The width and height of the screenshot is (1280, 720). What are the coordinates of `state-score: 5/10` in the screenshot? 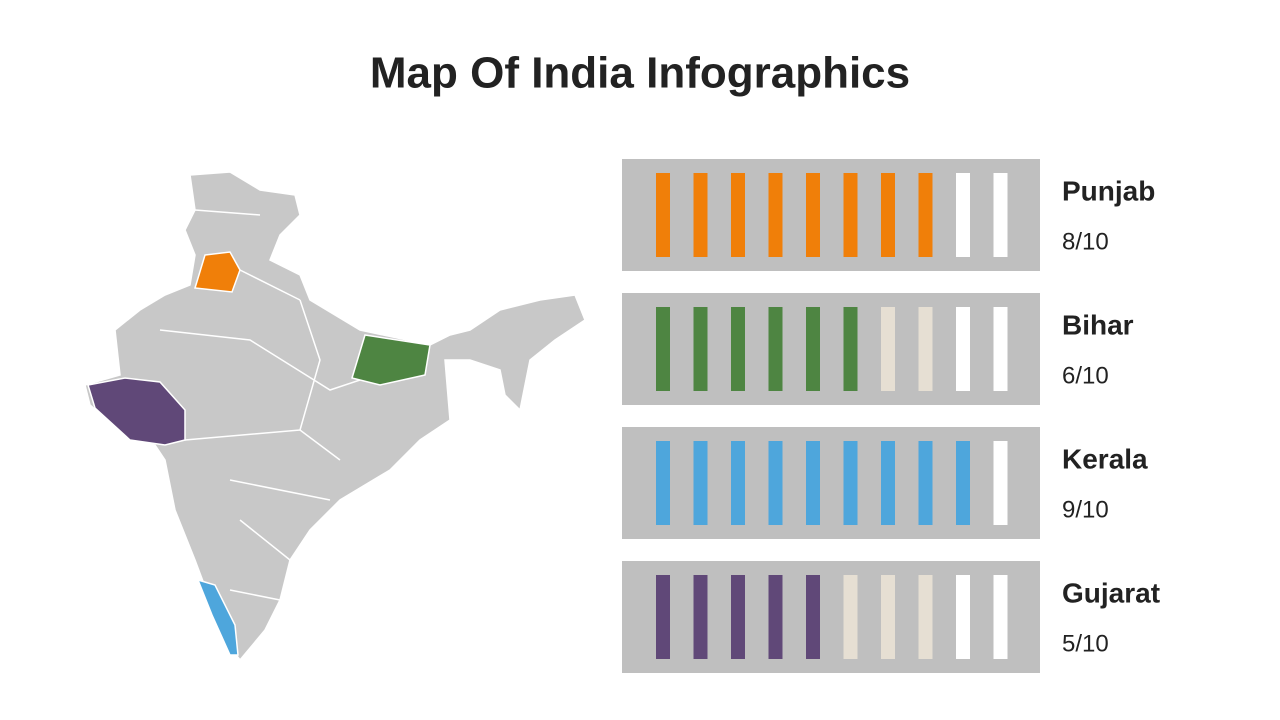 It's located at (1085, 643).